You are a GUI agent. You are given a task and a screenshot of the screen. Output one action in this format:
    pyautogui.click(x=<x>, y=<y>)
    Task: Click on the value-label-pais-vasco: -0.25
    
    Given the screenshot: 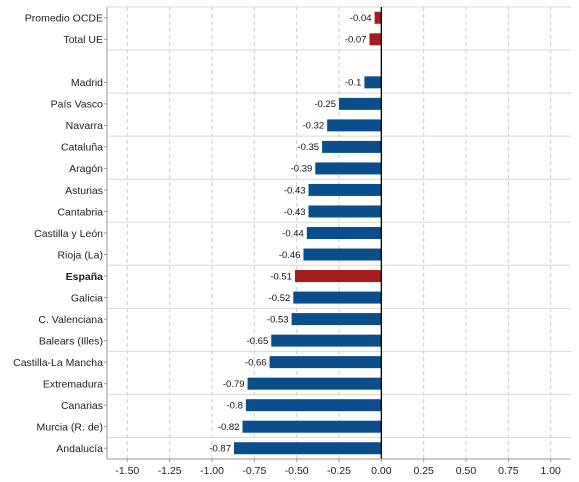 What is the action you would take?
    pyautogui.click(x=325, y=104)
    